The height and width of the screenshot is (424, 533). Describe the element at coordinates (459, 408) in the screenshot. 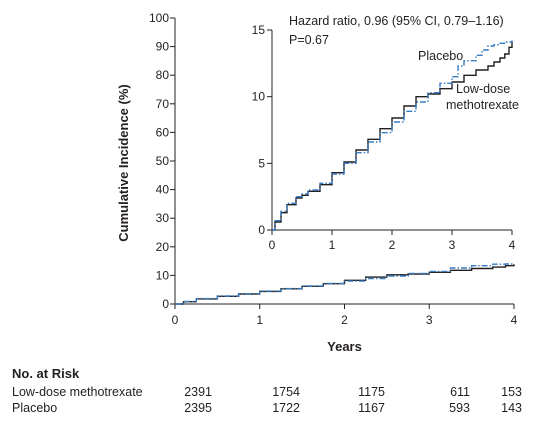

I see `risk-value: 593` at that location.